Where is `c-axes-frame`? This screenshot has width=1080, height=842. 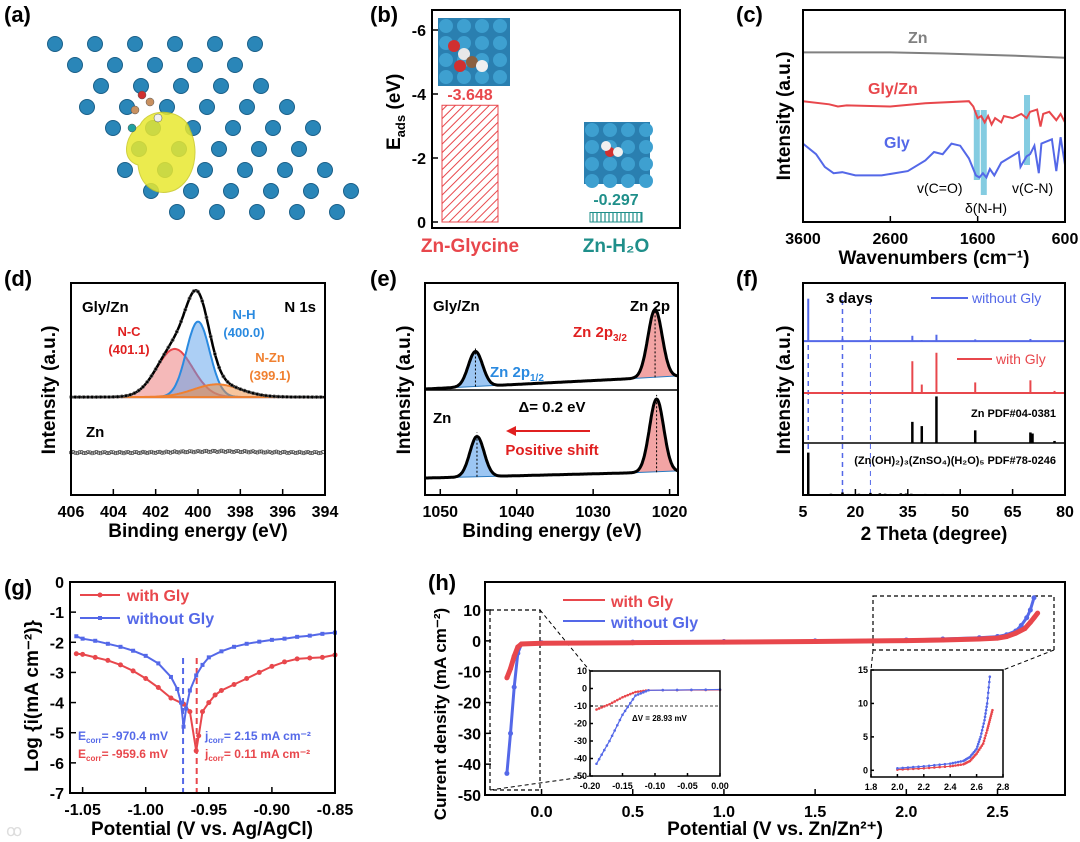 c-axes-frame is located at coordinates (934, 116).